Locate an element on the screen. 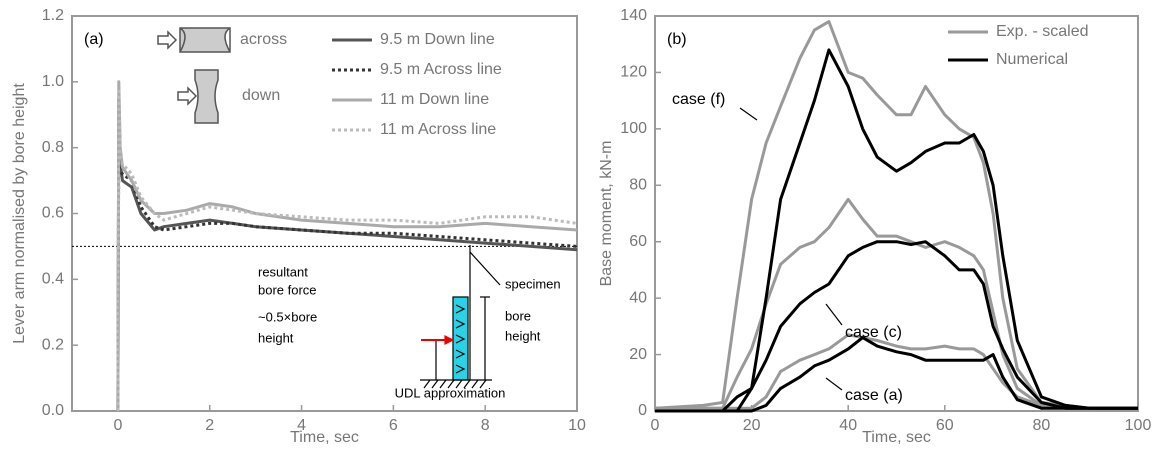  annotation: UDL approximation is located at coordinates (450, 392).